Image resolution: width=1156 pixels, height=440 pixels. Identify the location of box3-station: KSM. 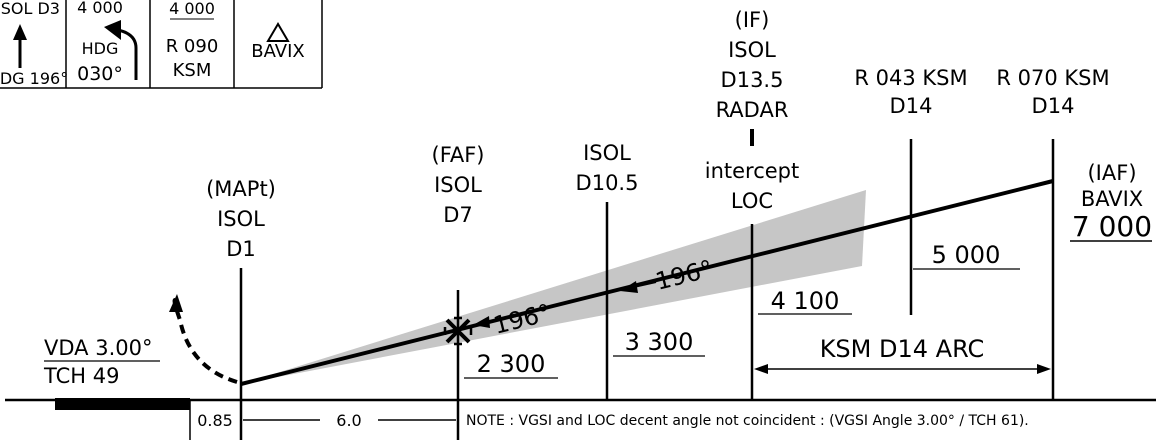
(192, 70).